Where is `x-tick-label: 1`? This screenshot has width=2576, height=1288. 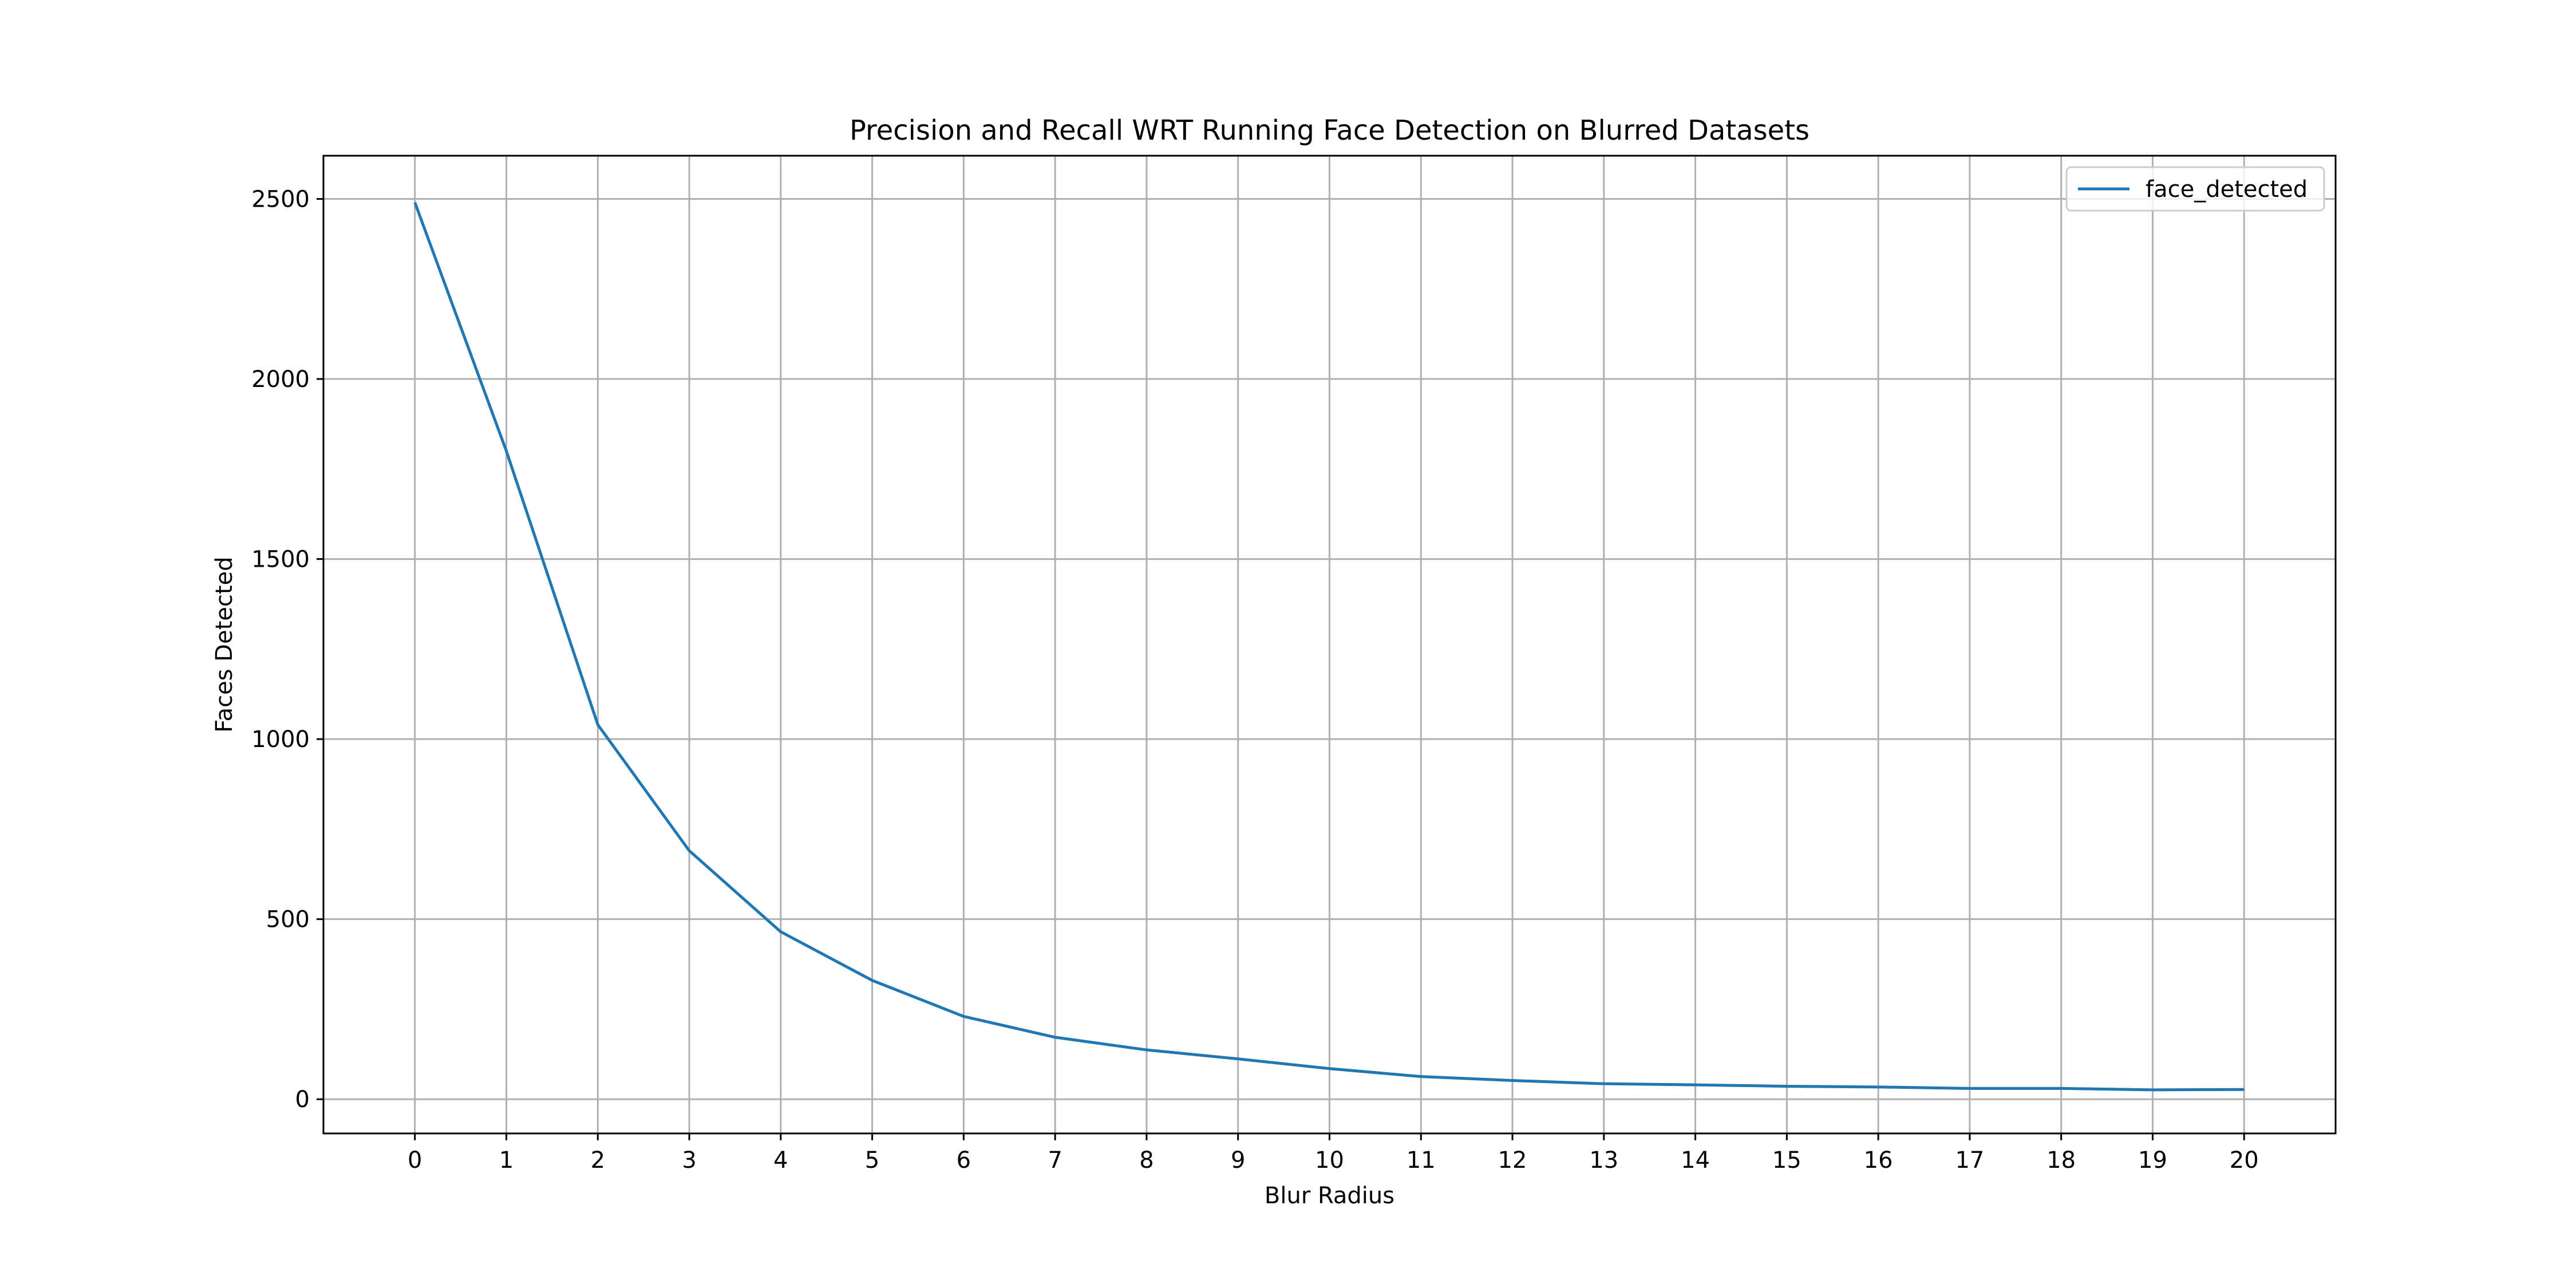
x-tick-label: 1 is located at coordinates (506, 1160).